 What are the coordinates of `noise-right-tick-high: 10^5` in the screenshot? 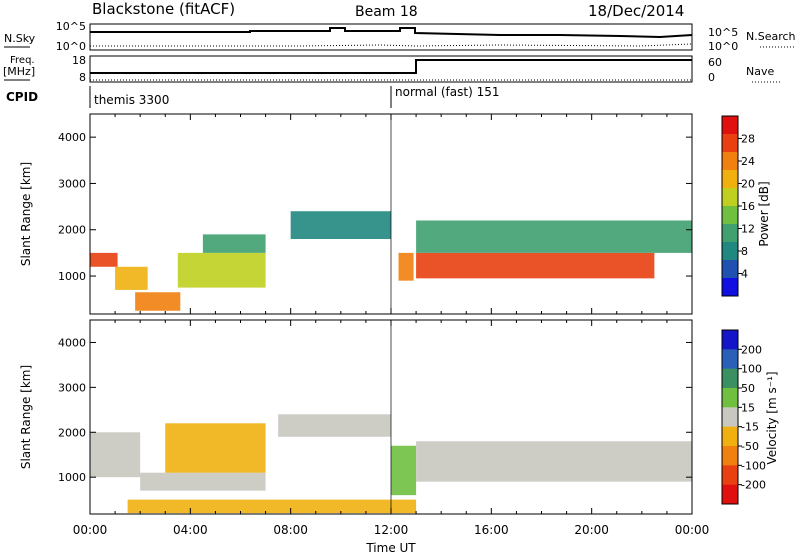 It's located at (723, 32).